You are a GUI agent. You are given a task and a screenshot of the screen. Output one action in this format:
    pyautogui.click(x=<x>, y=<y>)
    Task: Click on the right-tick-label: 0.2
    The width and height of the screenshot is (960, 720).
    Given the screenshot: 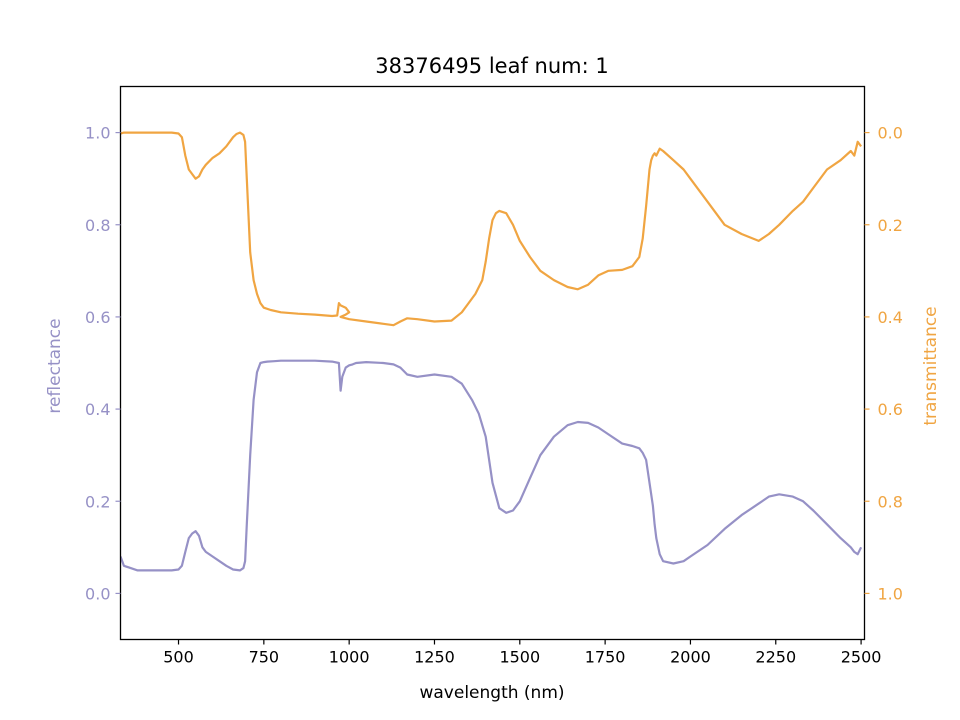 What is the action you would take?
    pyautogui.click(x=890, y=225)
    